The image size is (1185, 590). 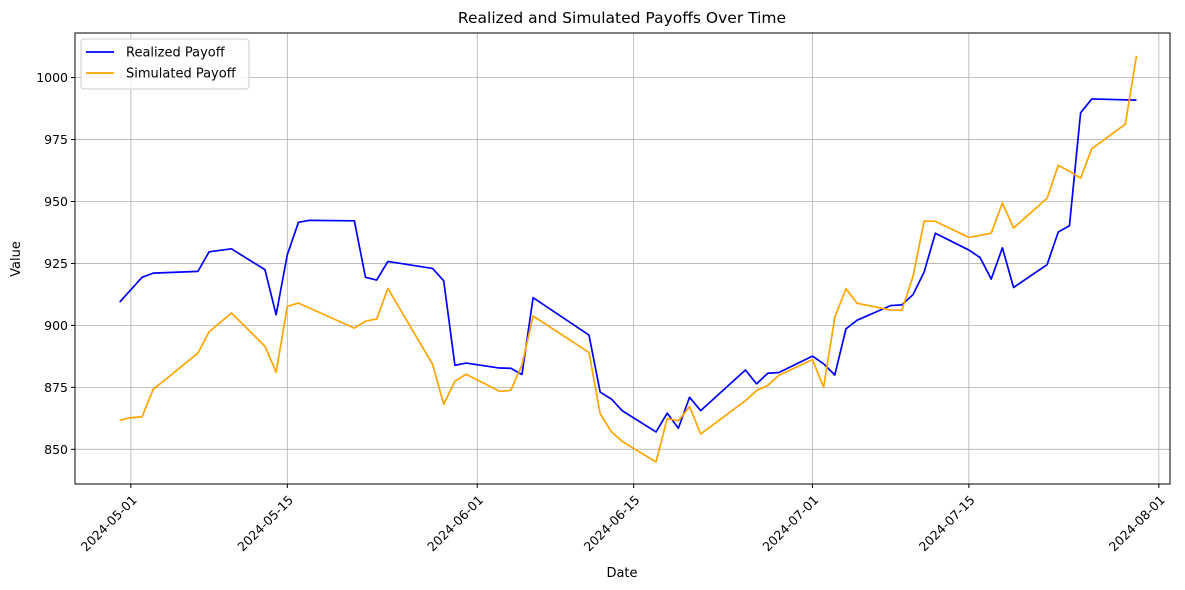 I want to click on y-tick-label: 900, so click(x=56, y=325).